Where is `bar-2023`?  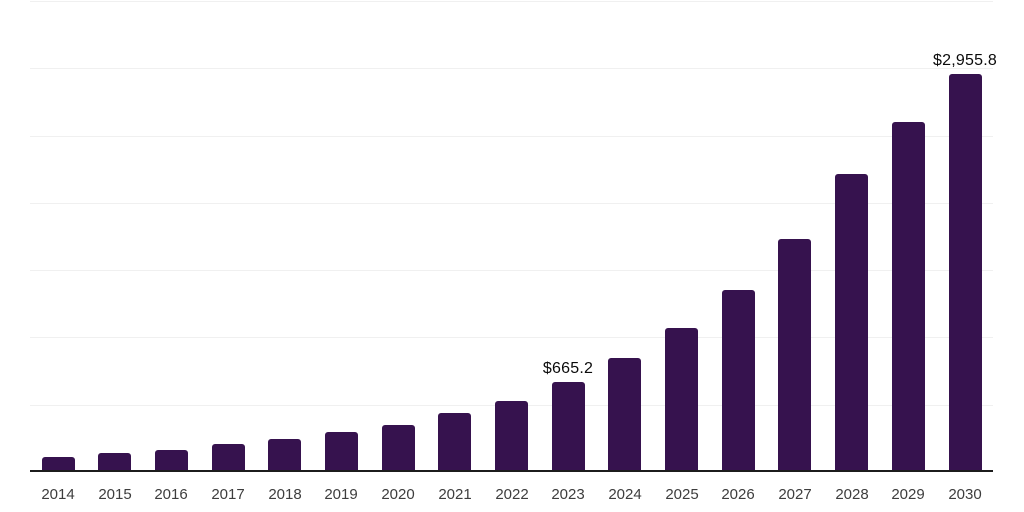
bar-2023 is located at coordinates (568, 426).